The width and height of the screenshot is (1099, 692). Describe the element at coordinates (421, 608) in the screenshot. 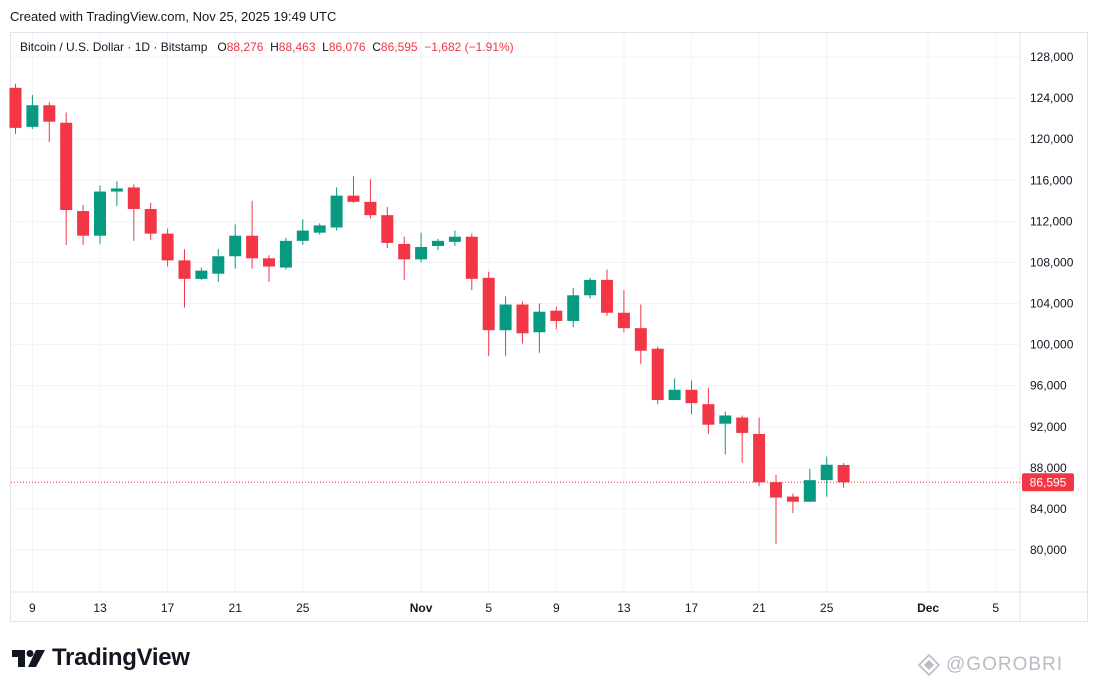

I see `x-tick-label: Nov` at that location.